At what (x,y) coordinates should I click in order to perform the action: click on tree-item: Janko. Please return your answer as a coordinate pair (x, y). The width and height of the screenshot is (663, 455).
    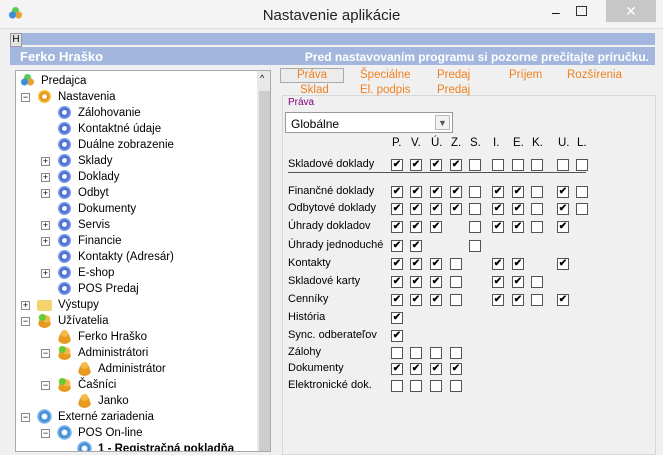
    Looking at the image, I should click on (136, 401).